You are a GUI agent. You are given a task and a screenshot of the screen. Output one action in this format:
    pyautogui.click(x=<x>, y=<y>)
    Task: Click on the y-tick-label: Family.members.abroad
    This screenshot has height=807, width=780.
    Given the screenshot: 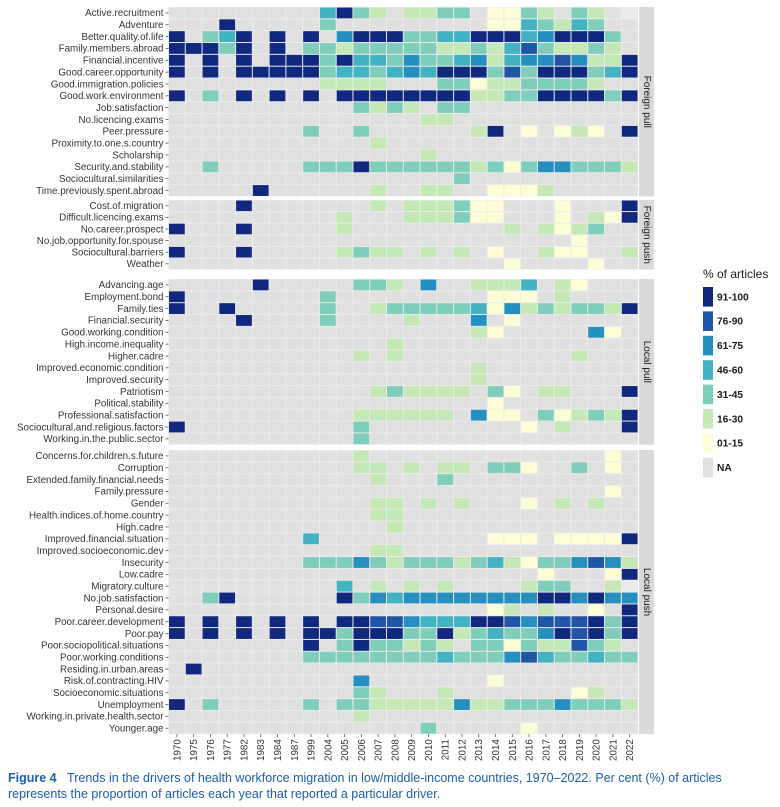 What is the action you would take?
    pyautogui.click(x=111, y=49)
    